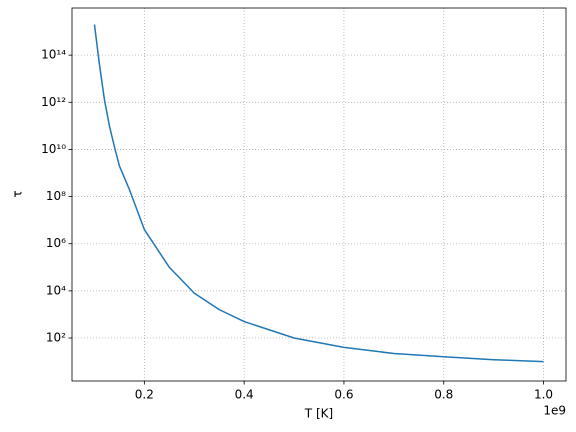  Describe the element at coordinates (144, 395) in the screenshot. I see `x-tick-label: 0.2` at that location.